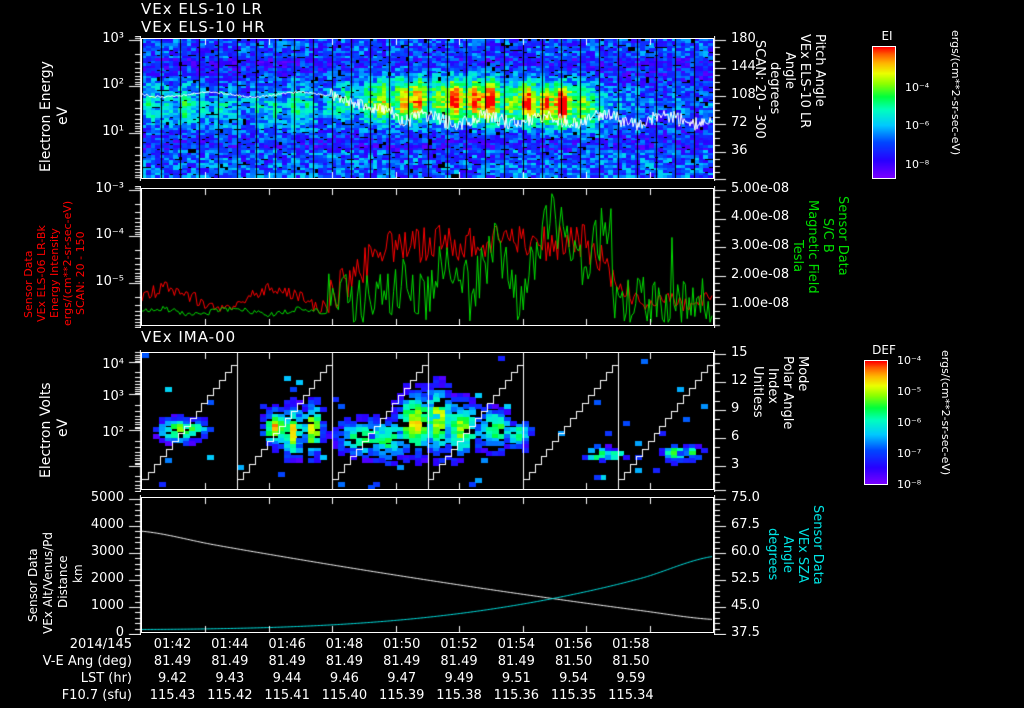  I want to click on panel3-ylabel-right-line0: Mode, so click(802, 374).